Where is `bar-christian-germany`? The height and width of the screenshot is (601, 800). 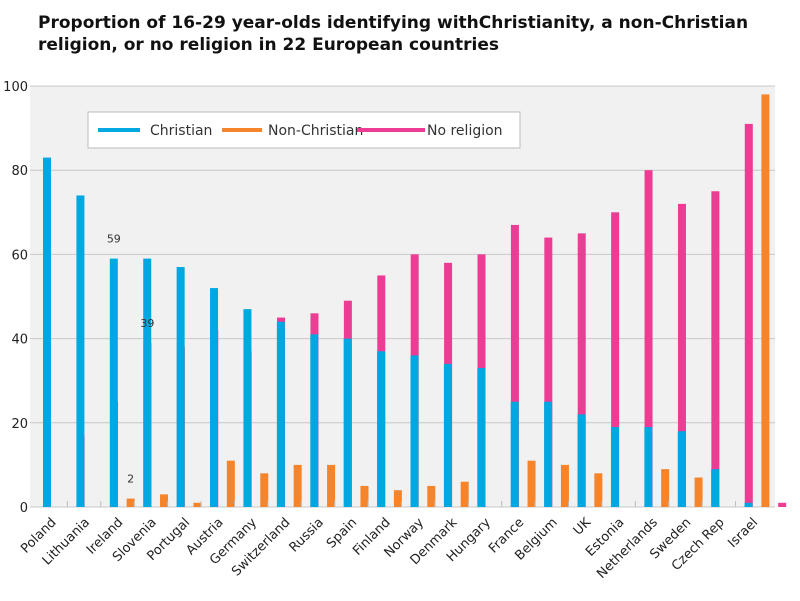
bar-christian-germany is located at coordinates (247, 408).